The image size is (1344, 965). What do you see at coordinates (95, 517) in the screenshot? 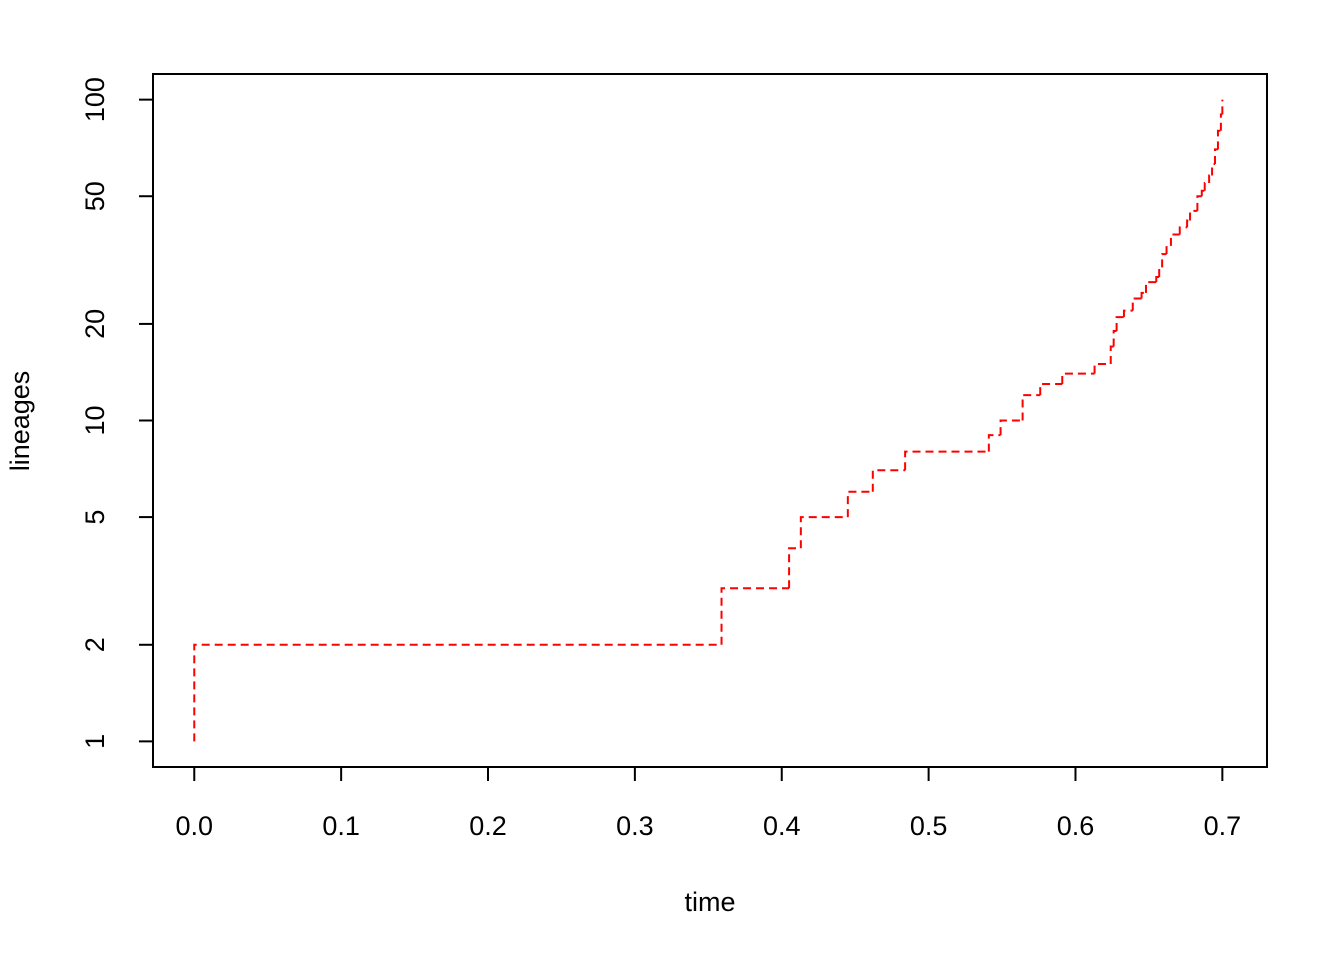
I see `y-tick-label: 5` at bounding box center [95, 517].